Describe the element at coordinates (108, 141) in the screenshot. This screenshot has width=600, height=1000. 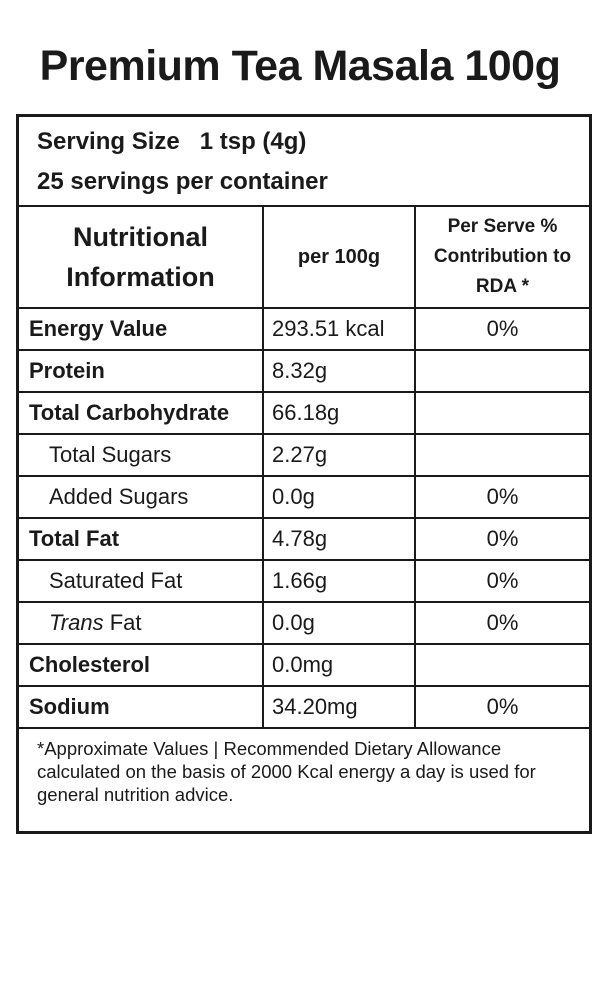
I see `serving-size-label: Serving Size` at that location.